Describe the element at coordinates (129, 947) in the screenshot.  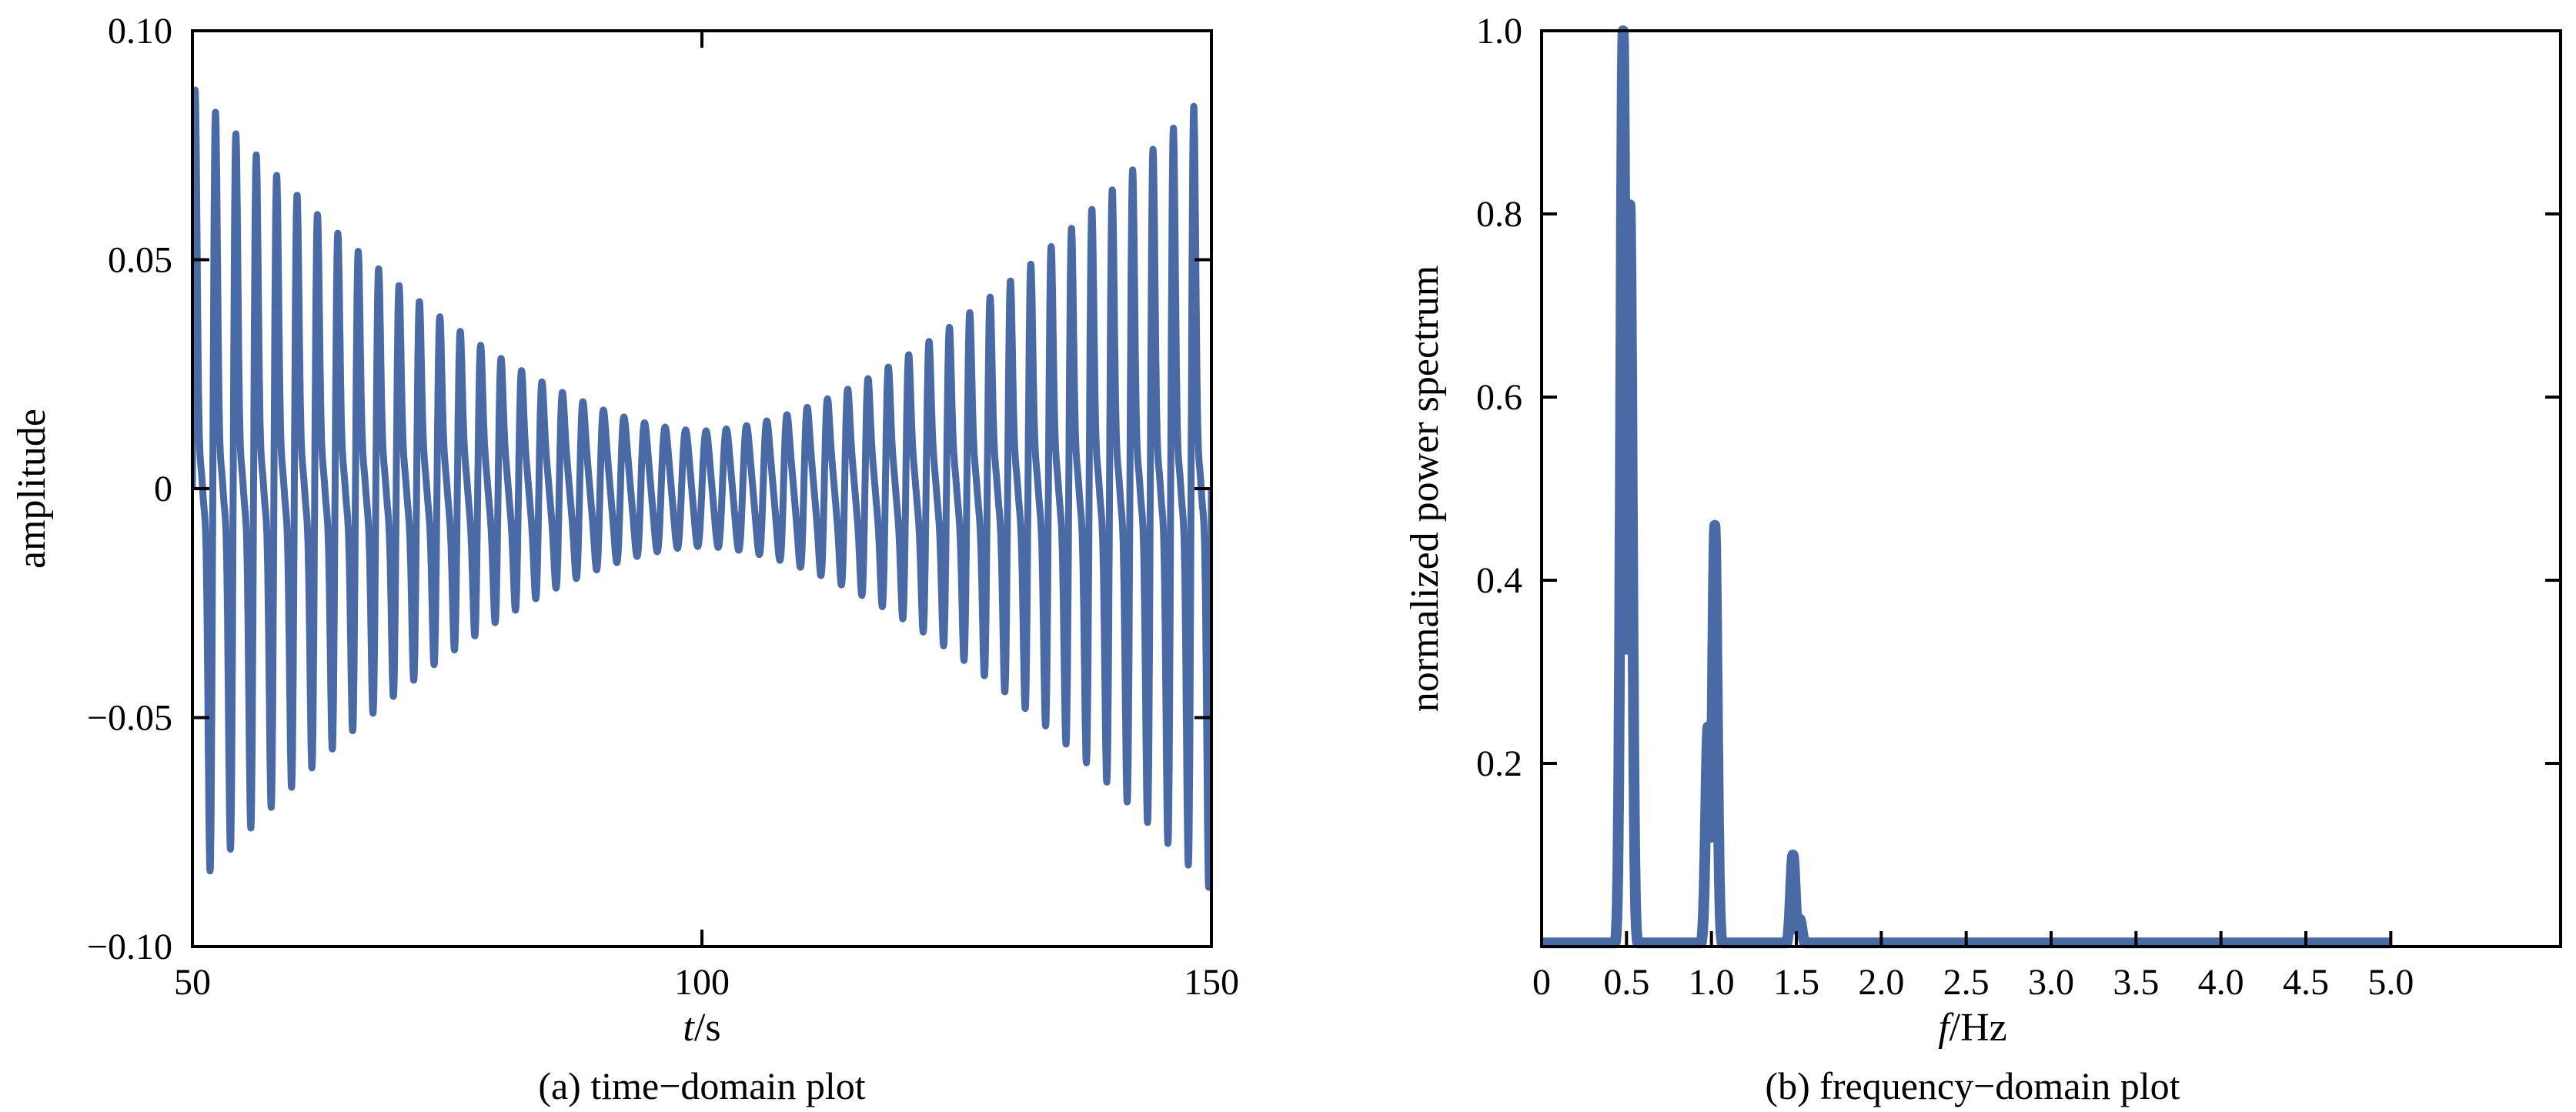
I see `y-tick-label: −0.10` at that location.